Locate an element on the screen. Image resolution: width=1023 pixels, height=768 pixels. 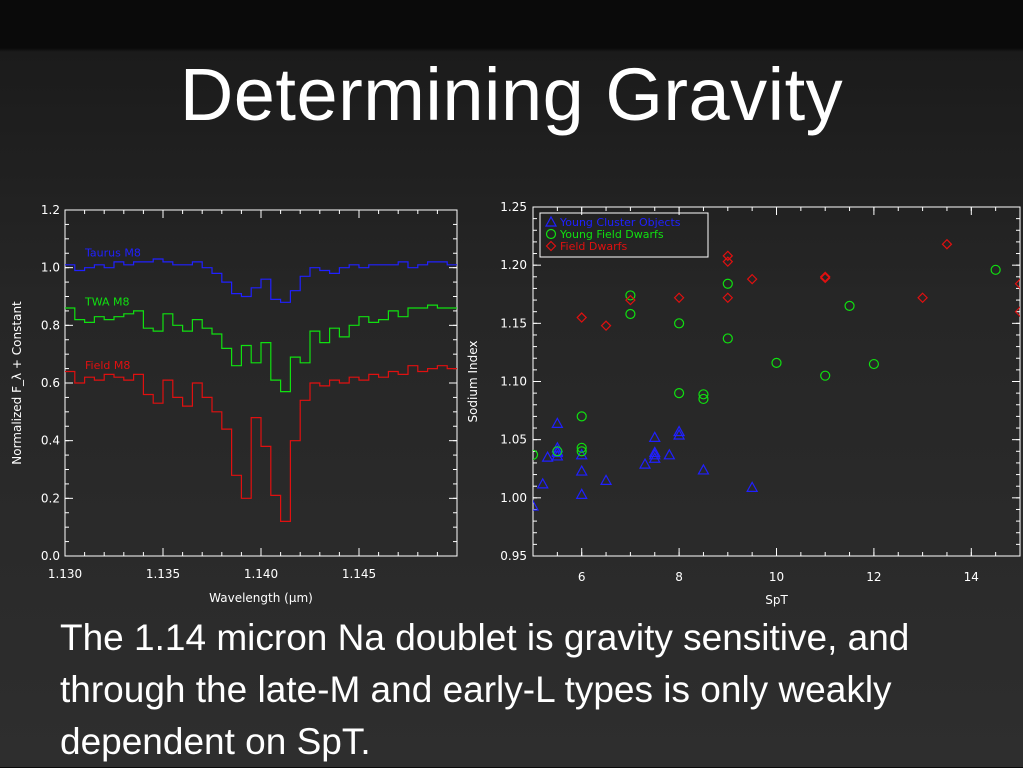
y-tick-label: 1.20 is located at coordinates (513, 265).